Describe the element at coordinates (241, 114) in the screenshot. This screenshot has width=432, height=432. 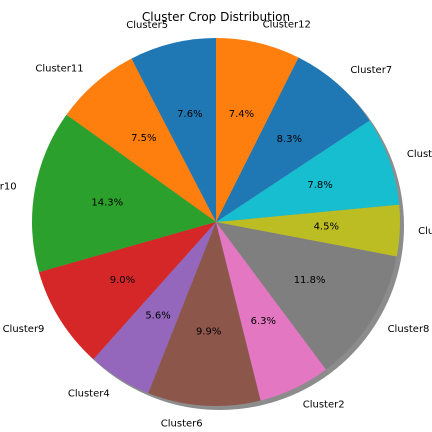
I see `pie-percent-label: 7.4%` at that location.